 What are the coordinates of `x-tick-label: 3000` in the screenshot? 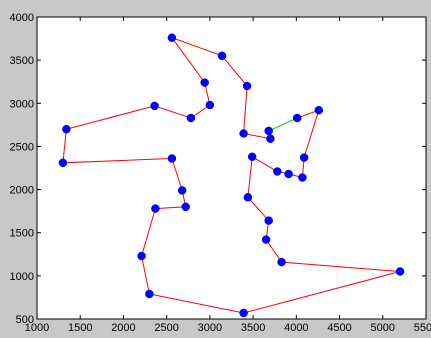 It's located at (210, 328).